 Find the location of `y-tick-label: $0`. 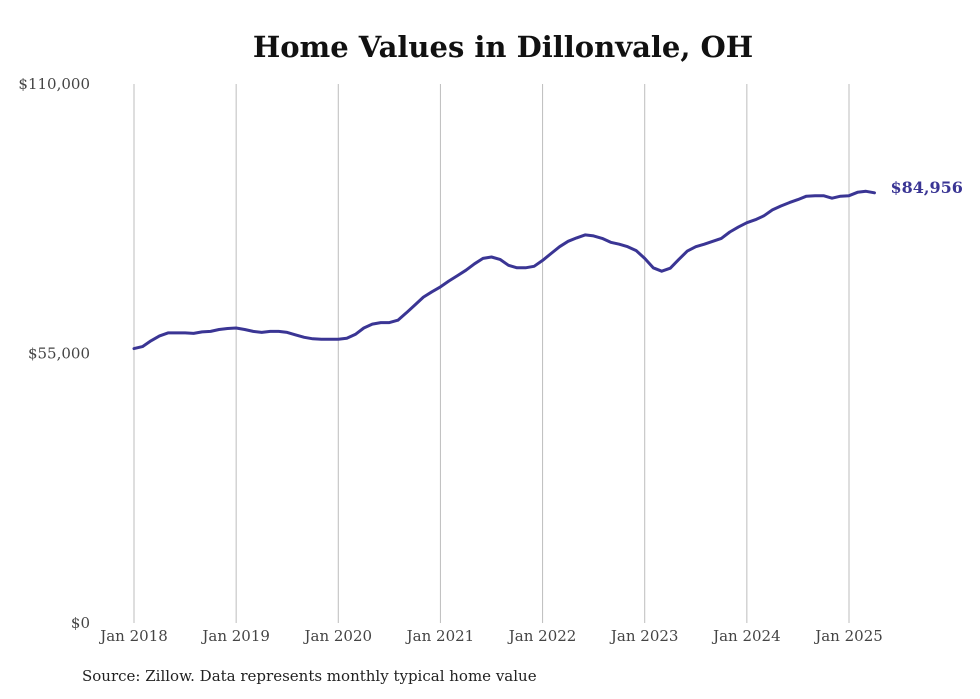

y-tick-label: $0 is located at coordinates (80, 623).